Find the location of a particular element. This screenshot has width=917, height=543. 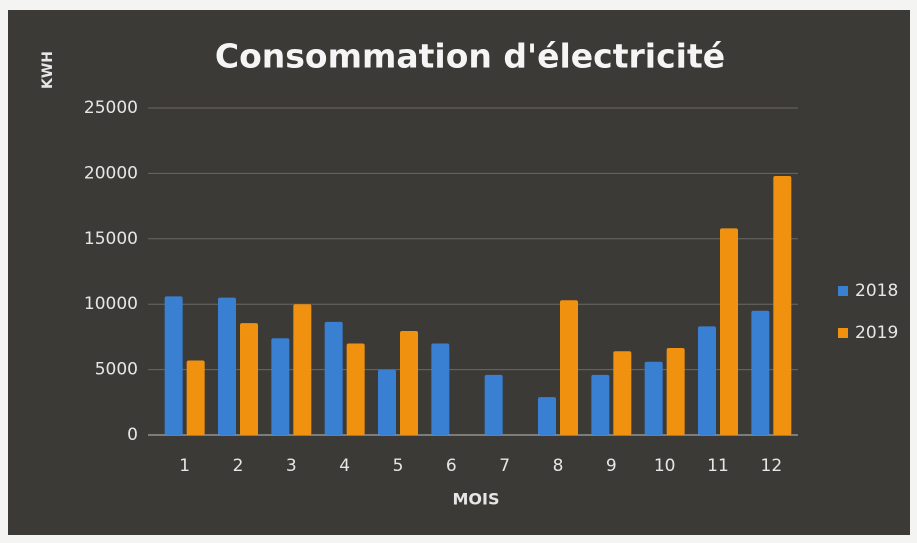

legend-label: 2018 is located at coordinates (876, 291).